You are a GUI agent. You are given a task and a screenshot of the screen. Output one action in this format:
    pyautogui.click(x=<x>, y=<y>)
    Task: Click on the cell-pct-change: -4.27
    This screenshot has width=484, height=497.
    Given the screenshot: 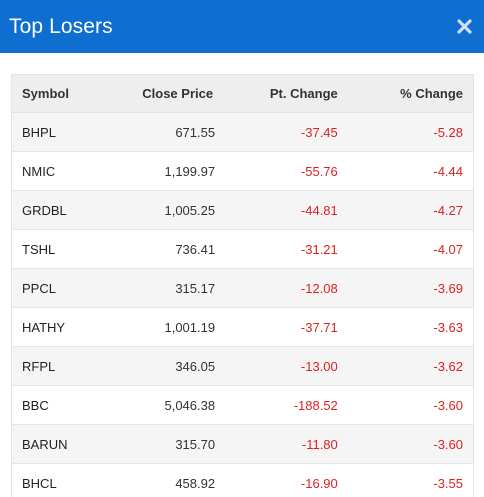 What is the action you would take?
    pyautogui.click(x=448, y=210)
    